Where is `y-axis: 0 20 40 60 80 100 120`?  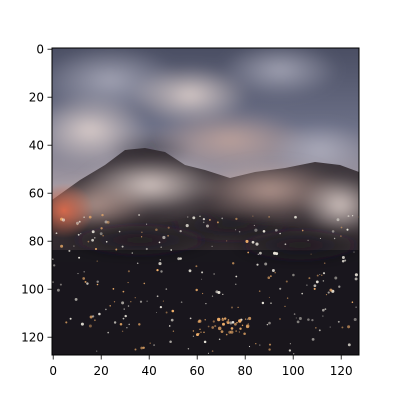 y-axis: 0 20 40 60 80 100 120 is located at coordinates (36, 194).